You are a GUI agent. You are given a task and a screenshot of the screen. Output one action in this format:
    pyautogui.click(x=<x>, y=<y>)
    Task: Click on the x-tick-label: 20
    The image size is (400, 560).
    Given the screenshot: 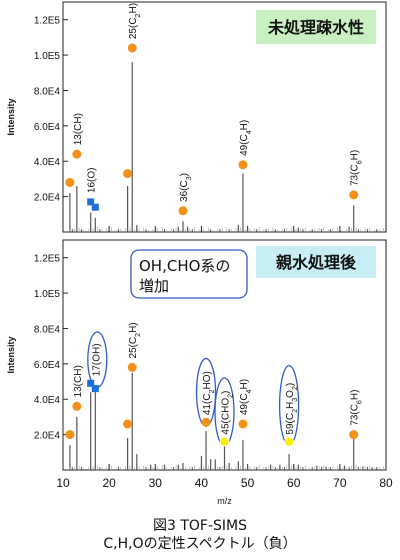 What is the action you would take?
    pyautogui.click(x=109, y=483)
    